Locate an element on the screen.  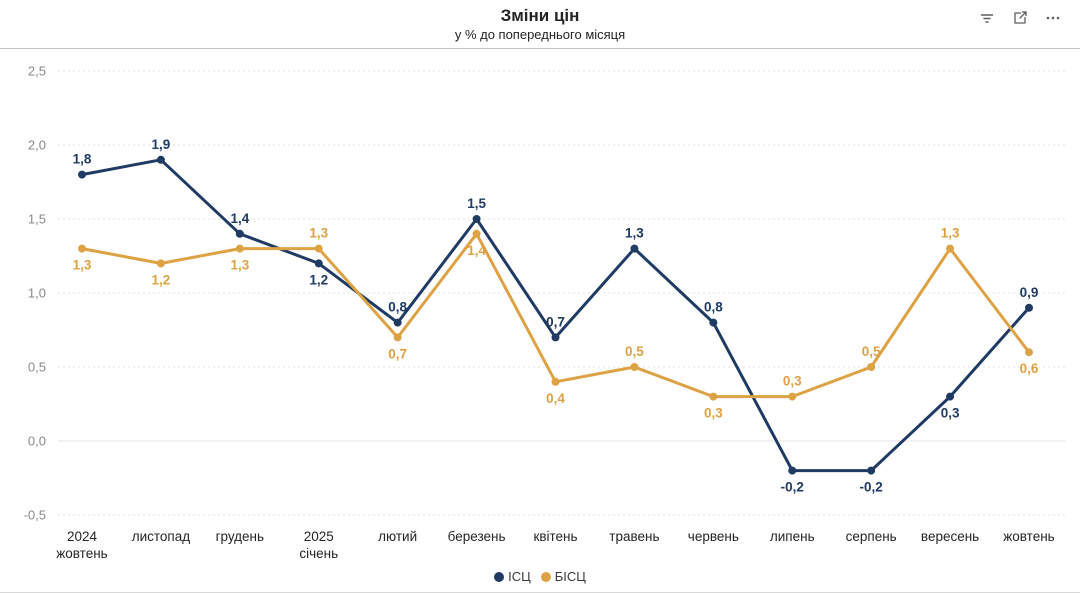
x-axis-tick-label: 2024 жовтень is located at coordinates (81, 545).